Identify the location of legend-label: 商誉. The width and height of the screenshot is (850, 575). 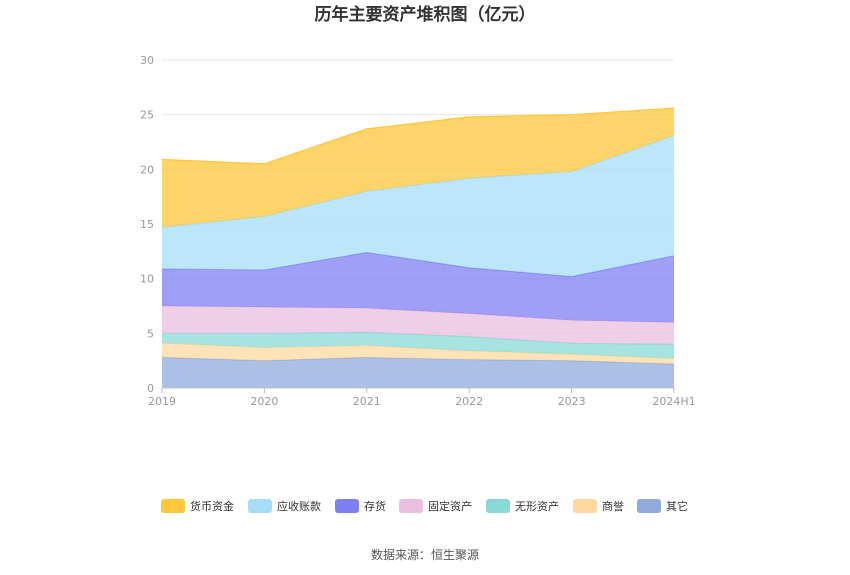
(613, 506).